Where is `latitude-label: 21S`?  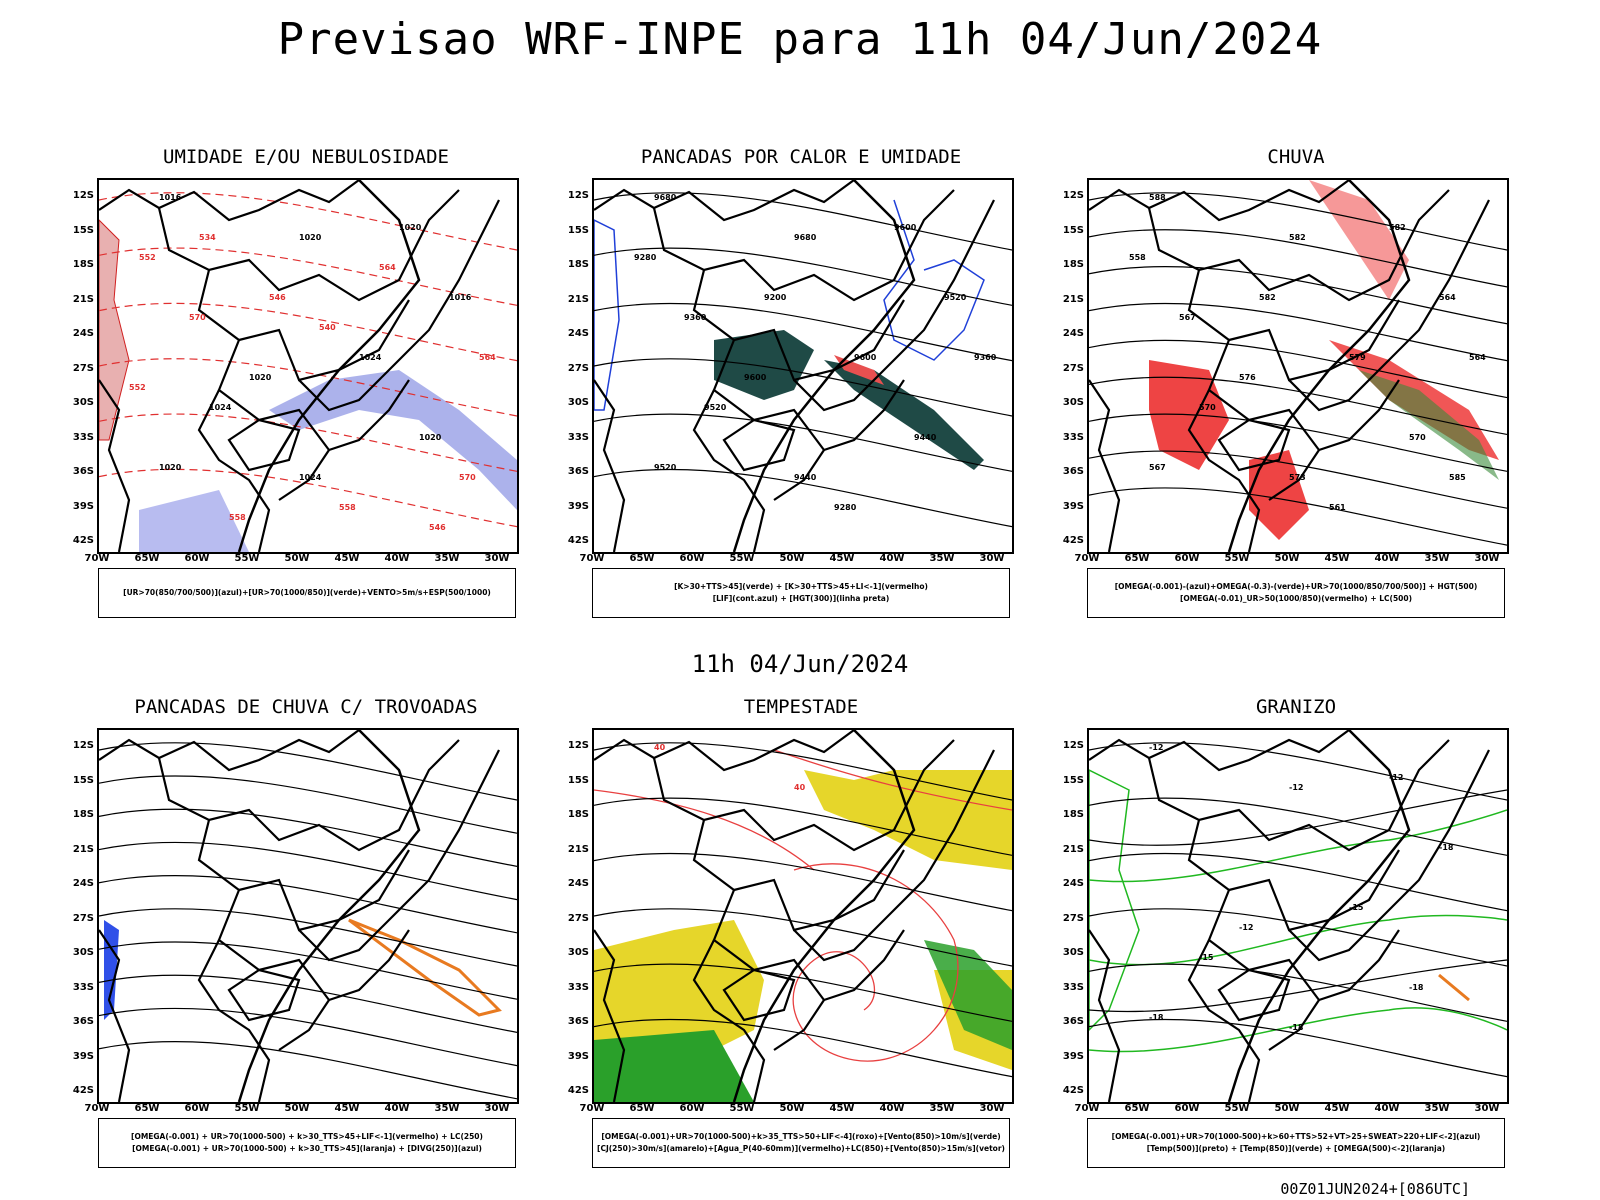
latitude-label: 21S is located at coordinates (83, 849).